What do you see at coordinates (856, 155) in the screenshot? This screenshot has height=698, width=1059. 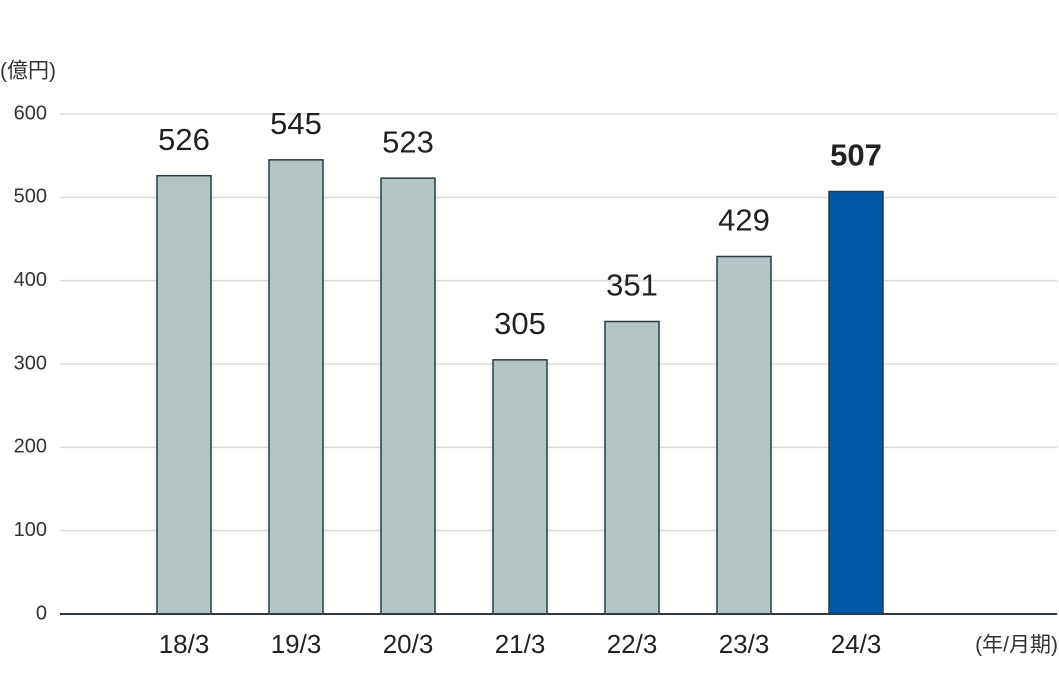 I see `value-label: 507` at bounding box center [856, 155].